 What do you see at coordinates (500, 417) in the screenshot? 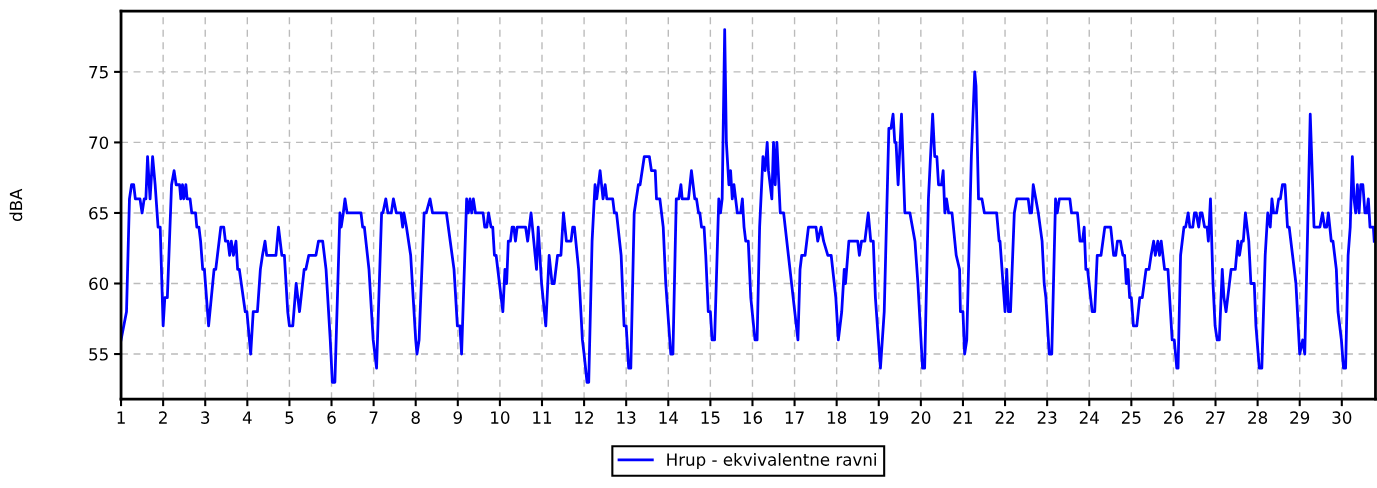
I see `x-tick-label: 10` at bounding box center [500, 417].